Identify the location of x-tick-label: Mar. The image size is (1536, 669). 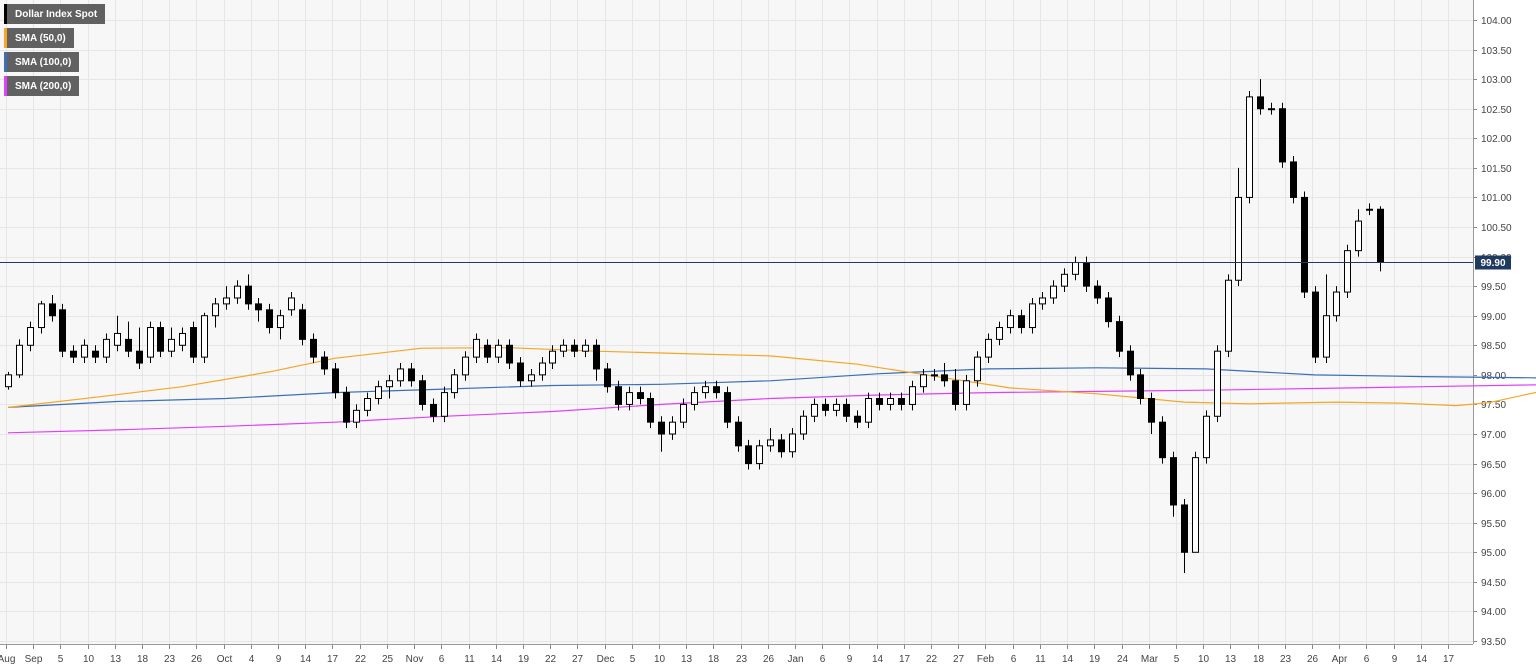
(1150, 659).